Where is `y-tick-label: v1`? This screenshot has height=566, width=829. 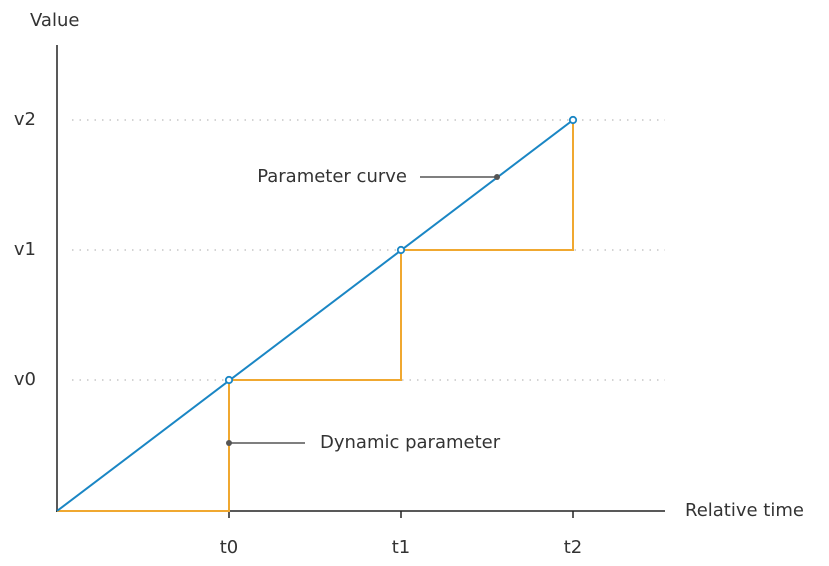
y-tick-label: v1 is located at coordinates (25, 249).